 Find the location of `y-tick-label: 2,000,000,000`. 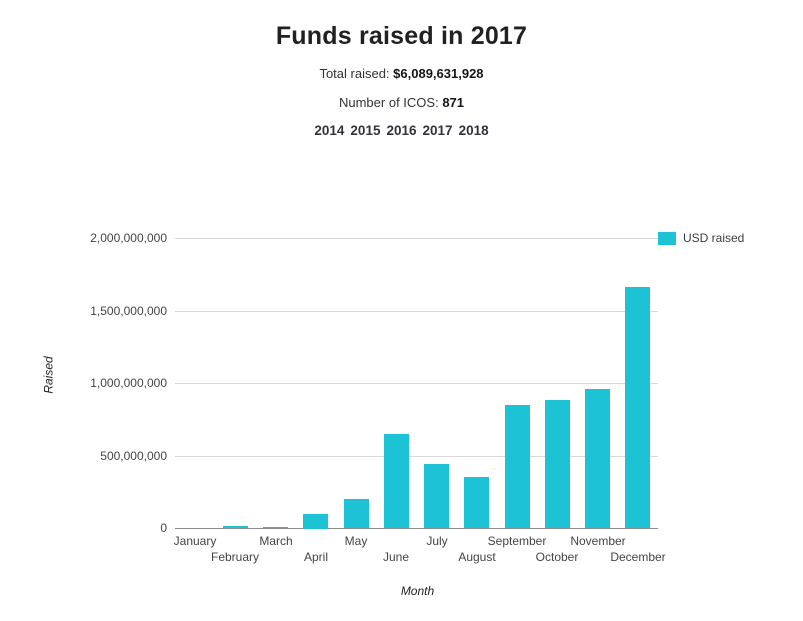

y-tick-label: 2,000,000,000 is located at coordinates (128, 238).